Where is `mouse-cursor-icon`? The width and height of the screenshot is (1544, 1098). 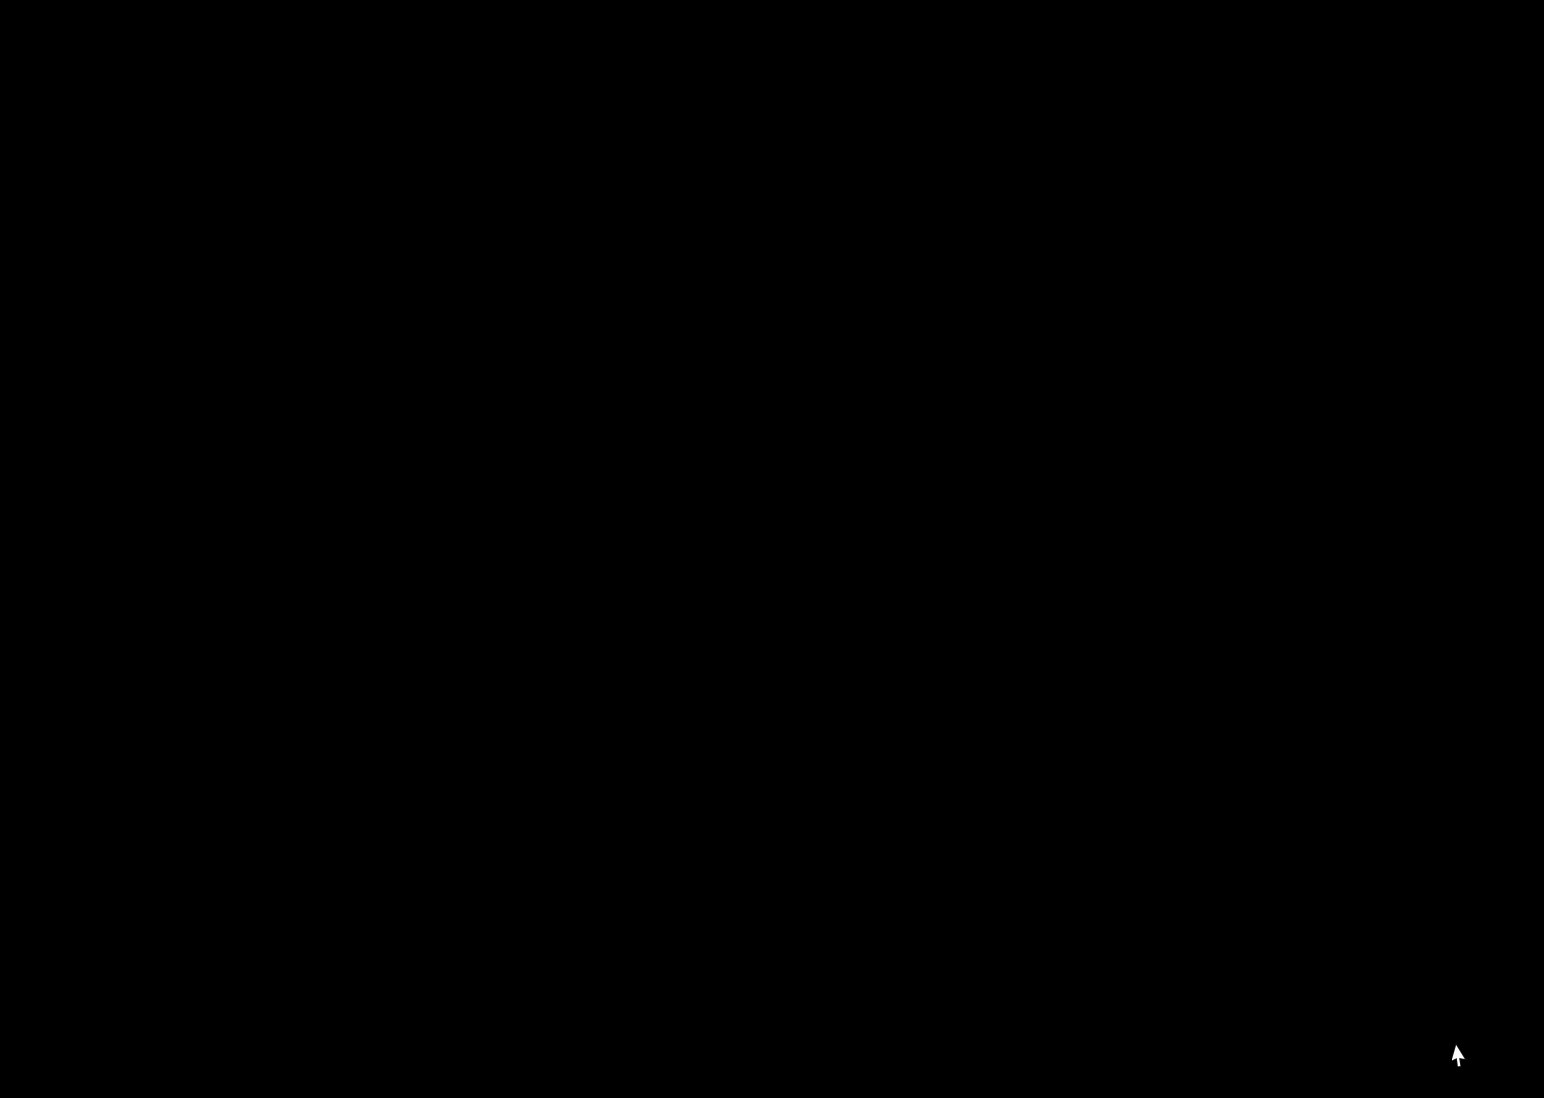
mouse-cursor-icon is located at coordinates (1459, 1055).